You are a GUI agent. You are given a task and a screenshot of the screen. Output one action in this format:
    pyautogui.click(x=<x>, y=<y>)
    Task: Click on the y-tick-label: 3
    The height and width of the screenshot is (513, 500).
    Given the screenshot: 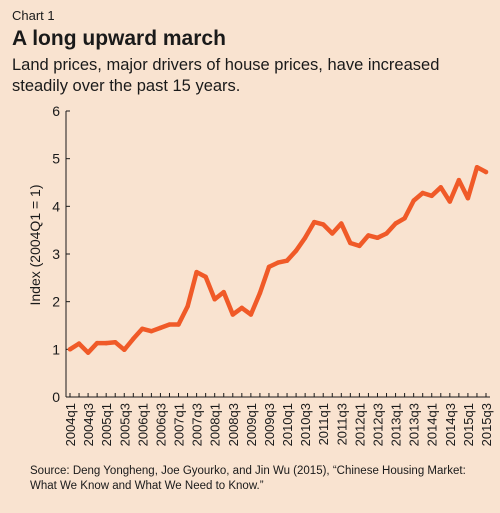 What is the action you would take?
    pyautogui.click(x=56, y=254)
    